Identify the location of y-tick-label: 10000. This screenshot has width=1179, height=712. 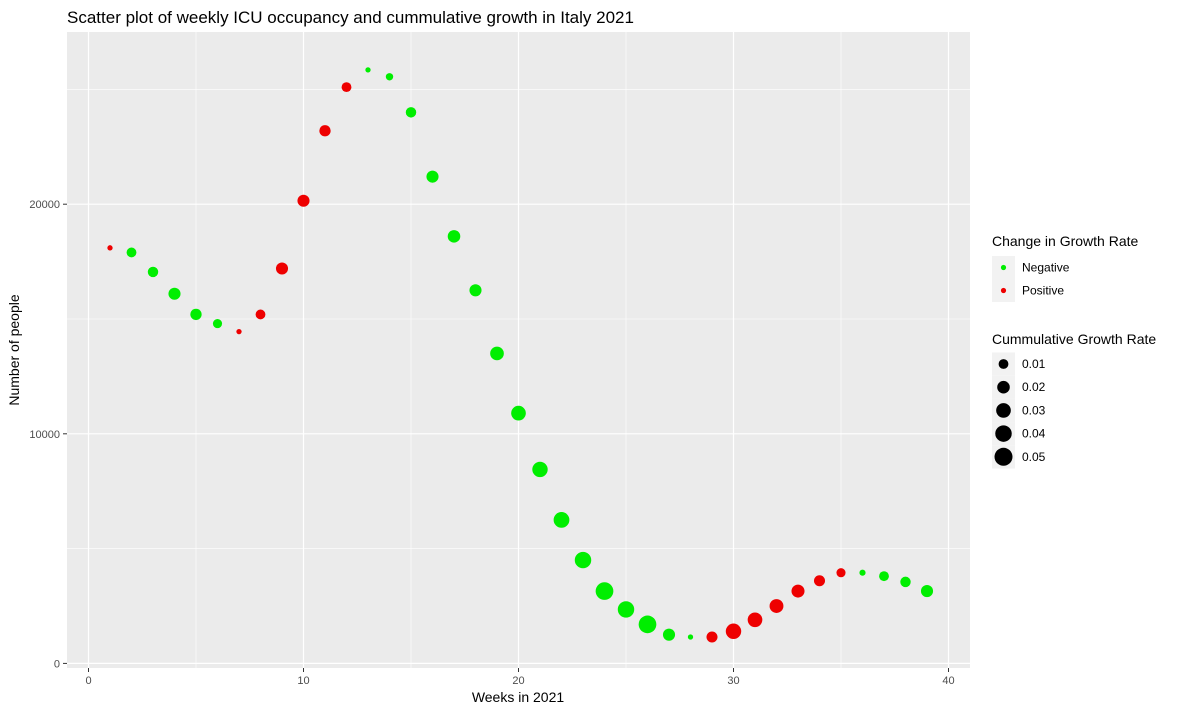
(44, 435).